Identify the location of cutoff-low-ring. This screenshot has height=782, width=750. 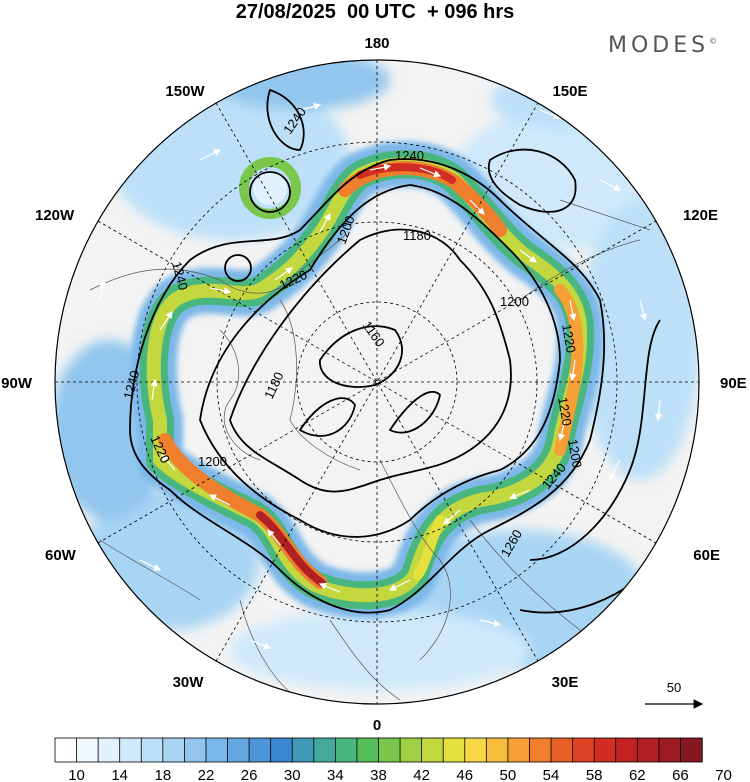
(270, 188).